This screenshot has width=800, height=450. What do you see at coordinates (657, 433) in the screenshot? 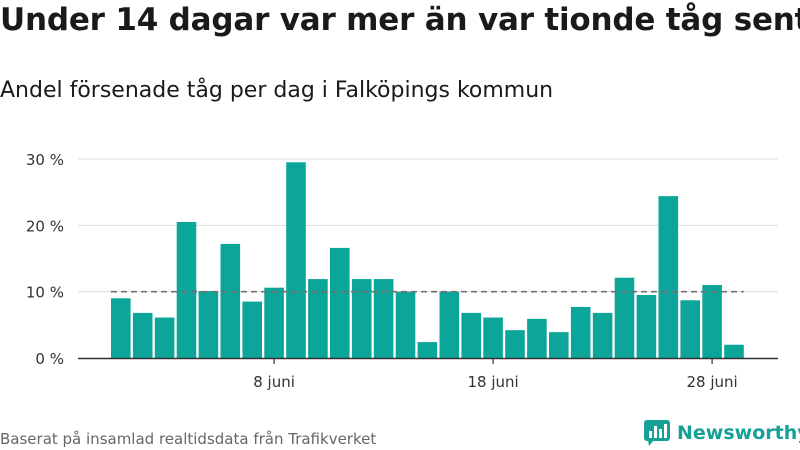
I see `newsworthy-logo-icon` at bounding box center [657, 433].